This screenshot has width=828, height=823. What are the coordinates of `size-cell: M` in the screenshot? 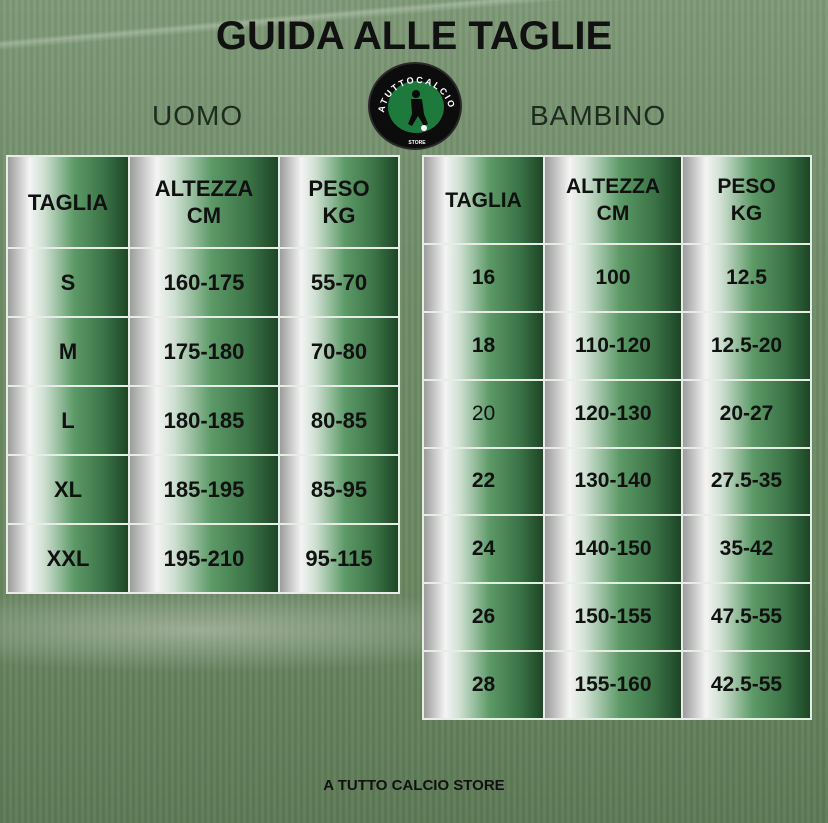 It's located at (68, 351).